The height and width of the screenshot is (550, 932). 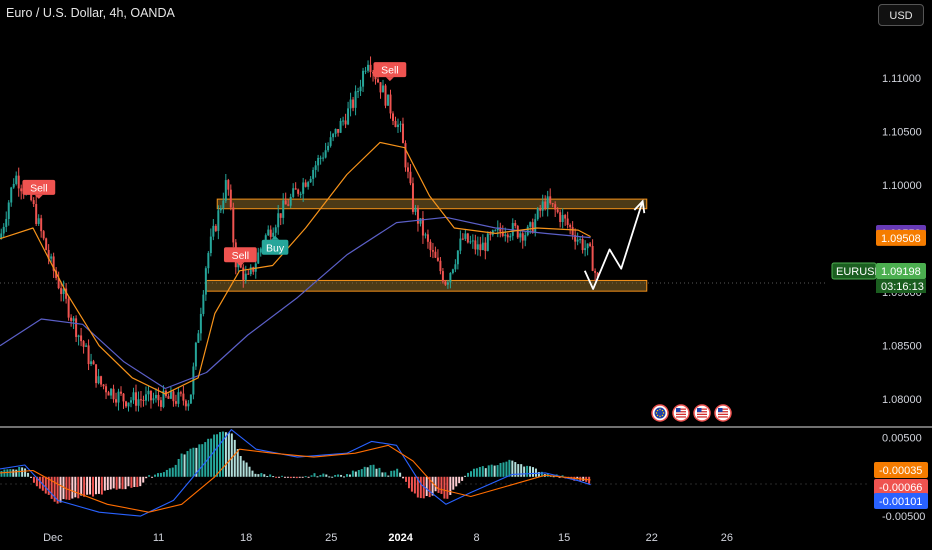 I want to click on sell-signal-1: Sell, so click(x=39, y=189).